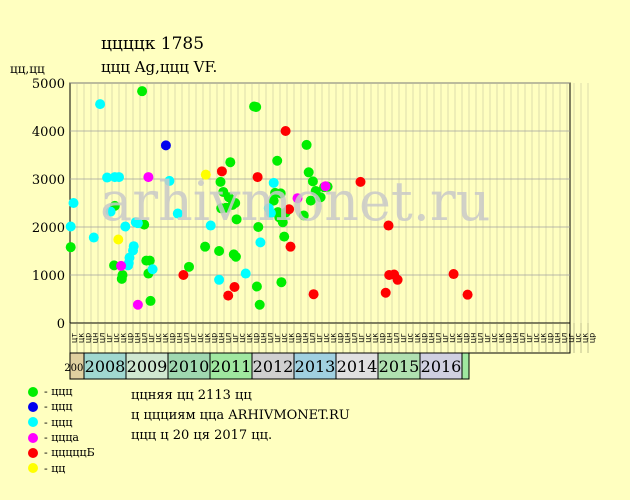 The height and width of the screenshot is (500, 630). Describe the element at coordinates (357, 366) in the screenshot. I see `year-label: 2014` at that location.